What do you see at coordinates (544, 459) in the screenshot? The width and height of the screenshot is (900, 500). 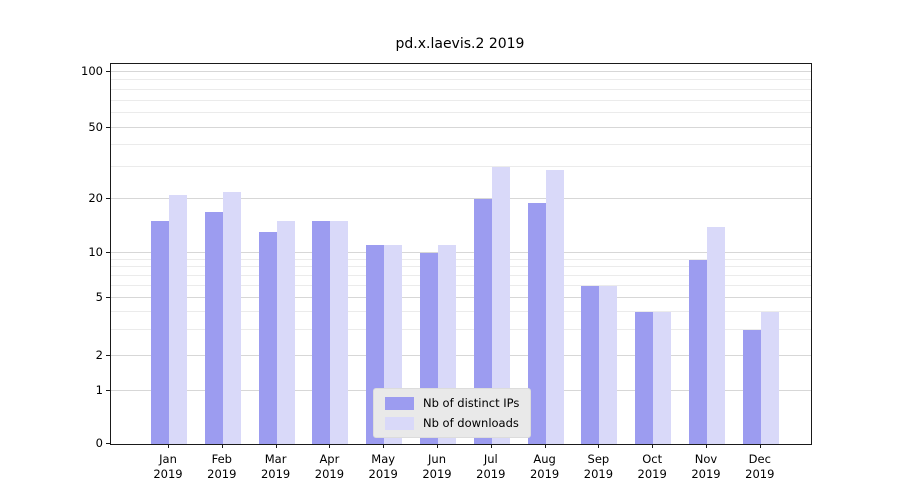 I see `x-tick-month: Aug` at bounding box center [544, 459].